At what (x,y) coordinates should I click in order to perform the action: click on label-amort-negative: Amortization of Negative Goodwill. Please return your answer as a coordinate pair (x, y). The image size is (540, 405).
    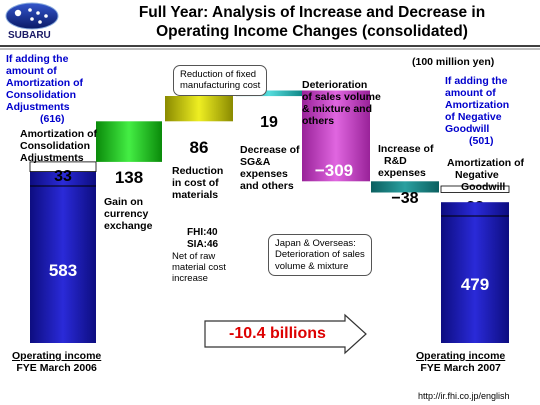
    Looking at the image, I should click on (485, 175).